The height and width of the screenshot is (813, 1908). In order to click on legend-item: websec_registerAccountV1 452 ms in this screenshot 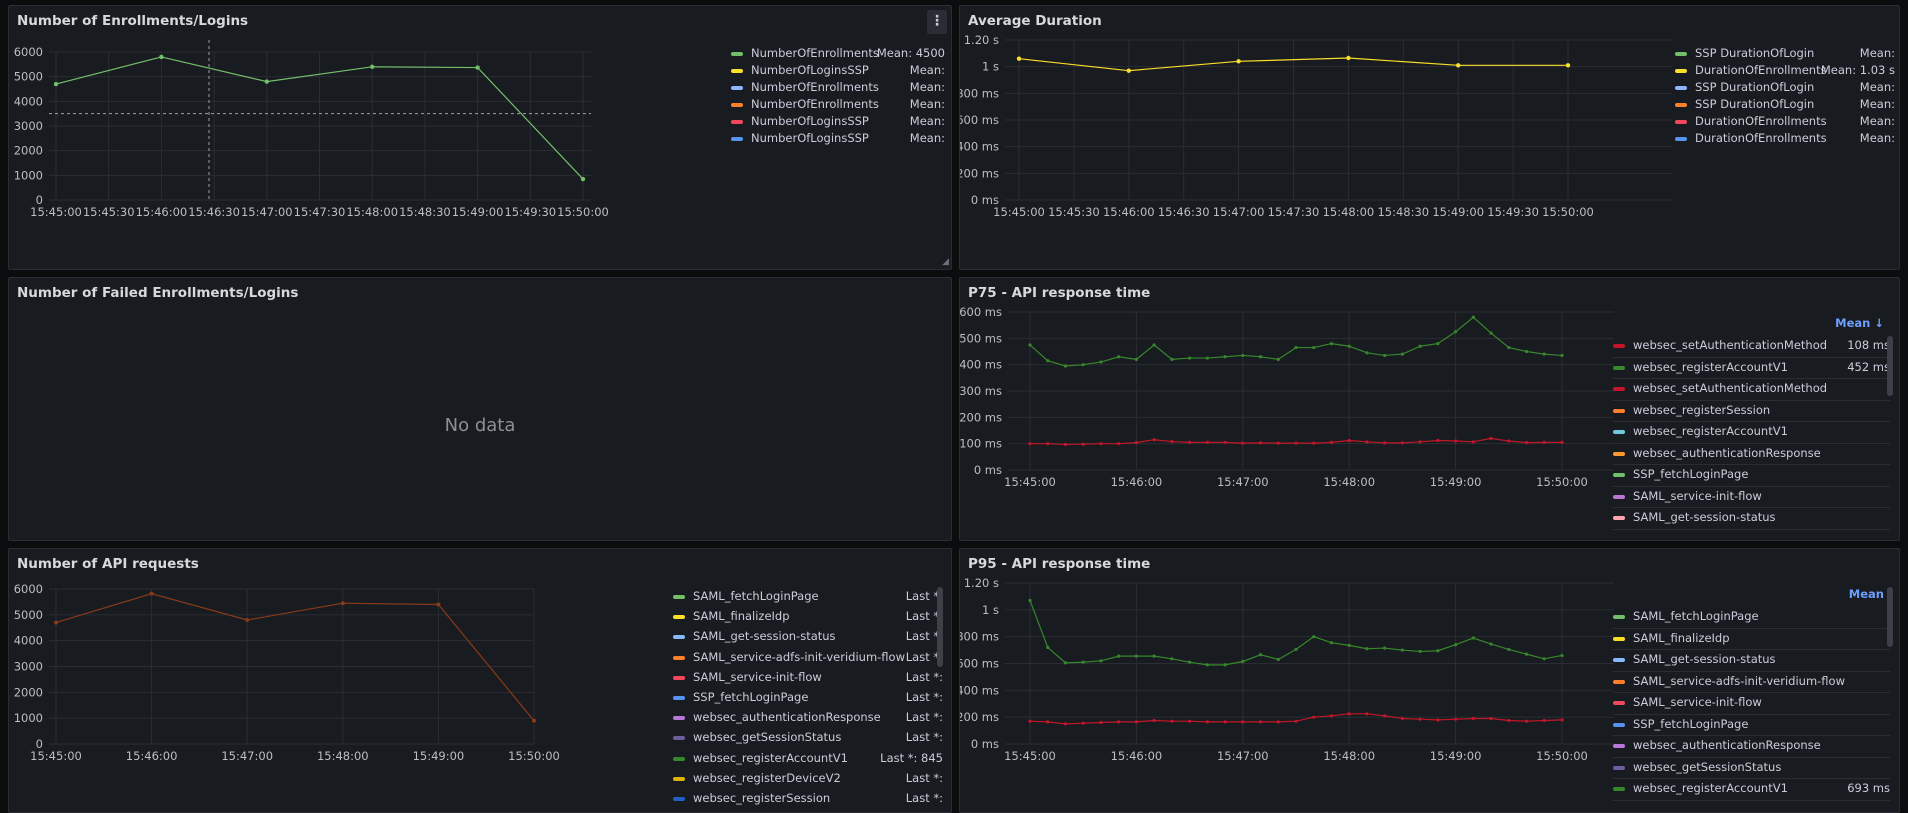, I will do `click(1751, 368)`.